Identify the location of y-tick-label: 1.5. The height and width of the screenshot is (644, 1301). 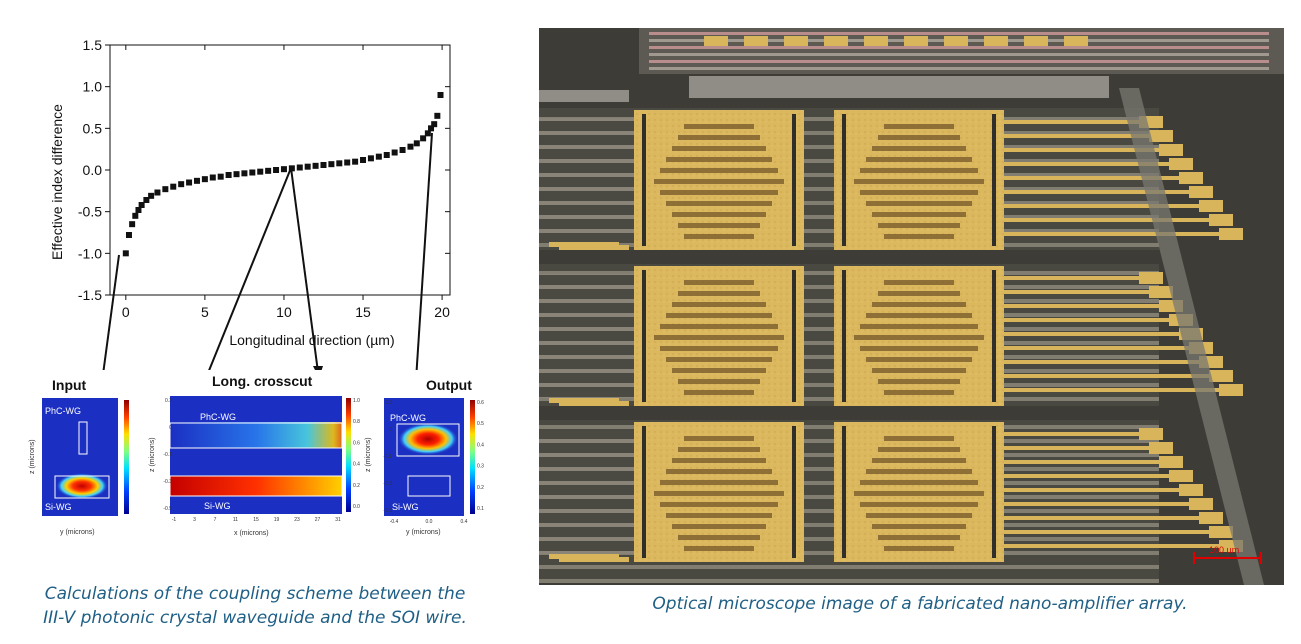
(93, 45).